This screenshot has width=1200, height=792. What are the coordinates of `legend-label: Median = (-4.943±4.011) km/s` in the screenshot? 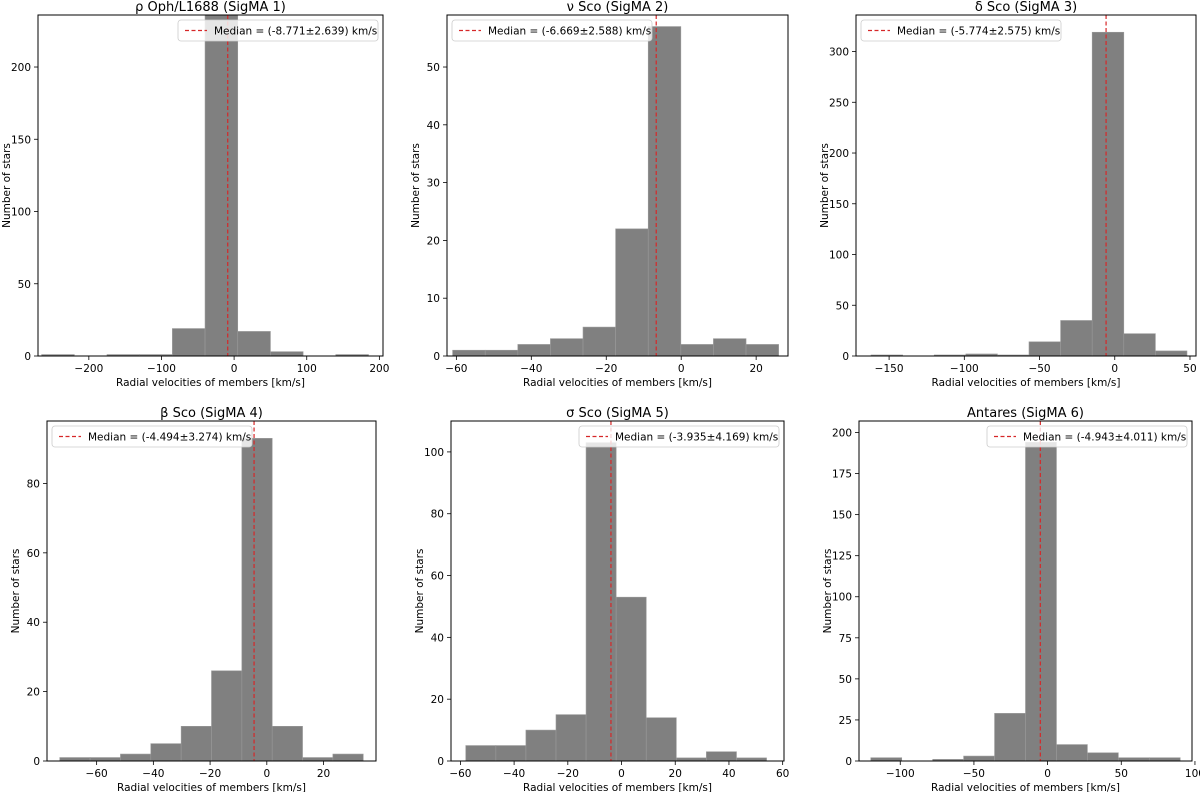 It's located at (1104, 438).